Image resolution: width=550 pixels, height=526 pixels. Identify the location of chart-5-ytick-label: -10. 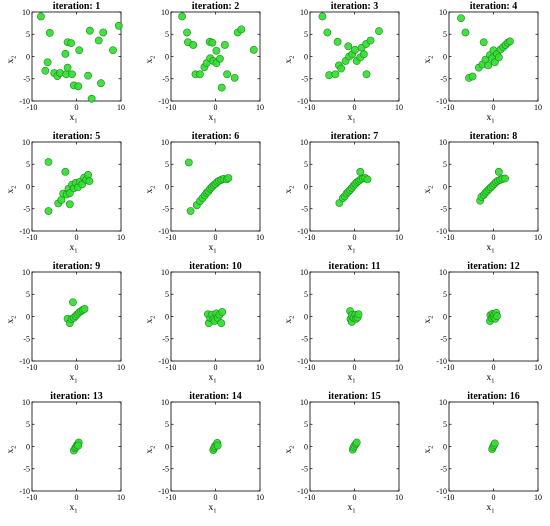
(24, 231).